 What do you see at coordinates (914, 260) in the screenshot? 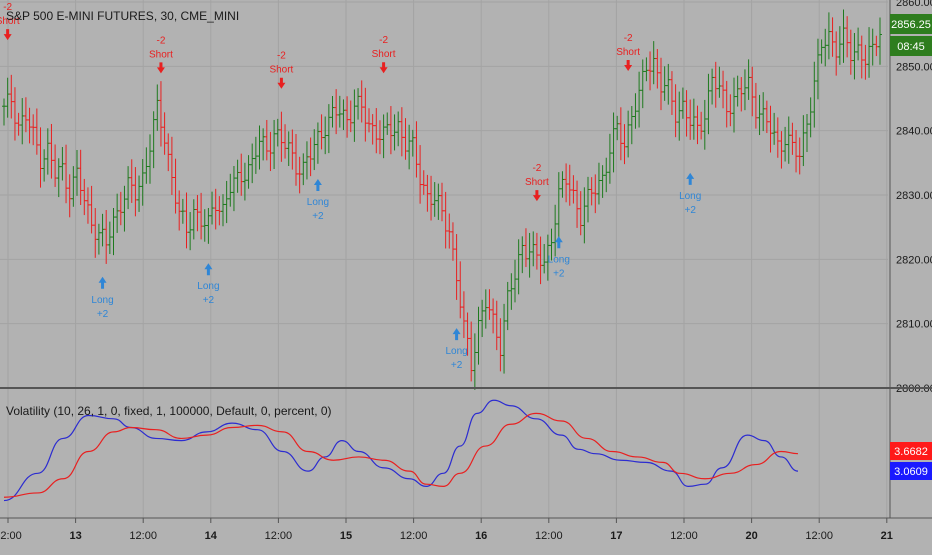
I see `y-tick-label: 2820.00` at bounding box center [914, 260].